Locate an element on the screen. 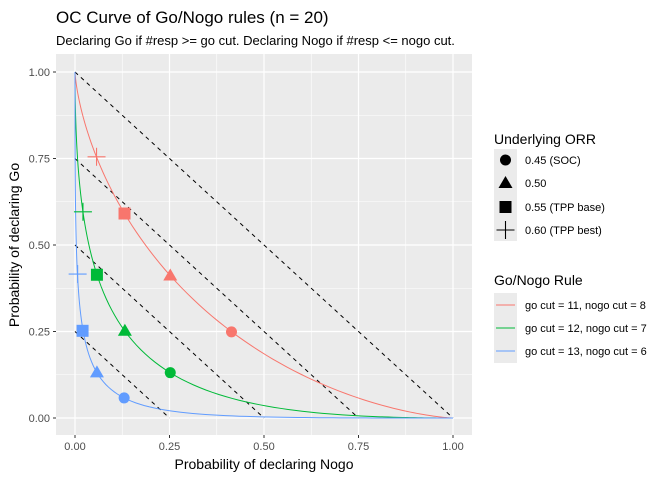  x-tick-label: 0.25 is located at coordinates (169, 447).